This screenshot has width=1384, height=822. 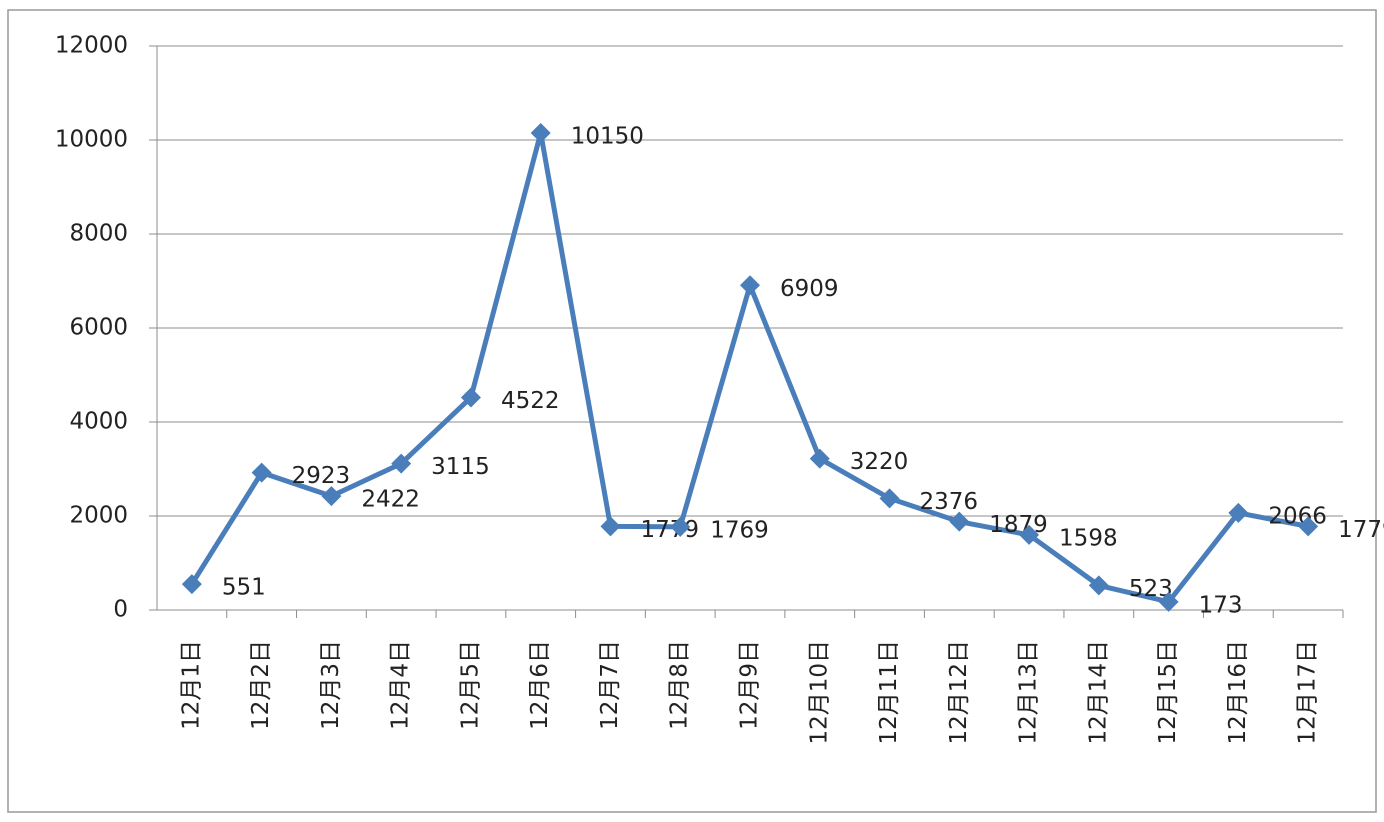 I want to click on x-tick-label: 12月4日, so click(x=401, y=685).